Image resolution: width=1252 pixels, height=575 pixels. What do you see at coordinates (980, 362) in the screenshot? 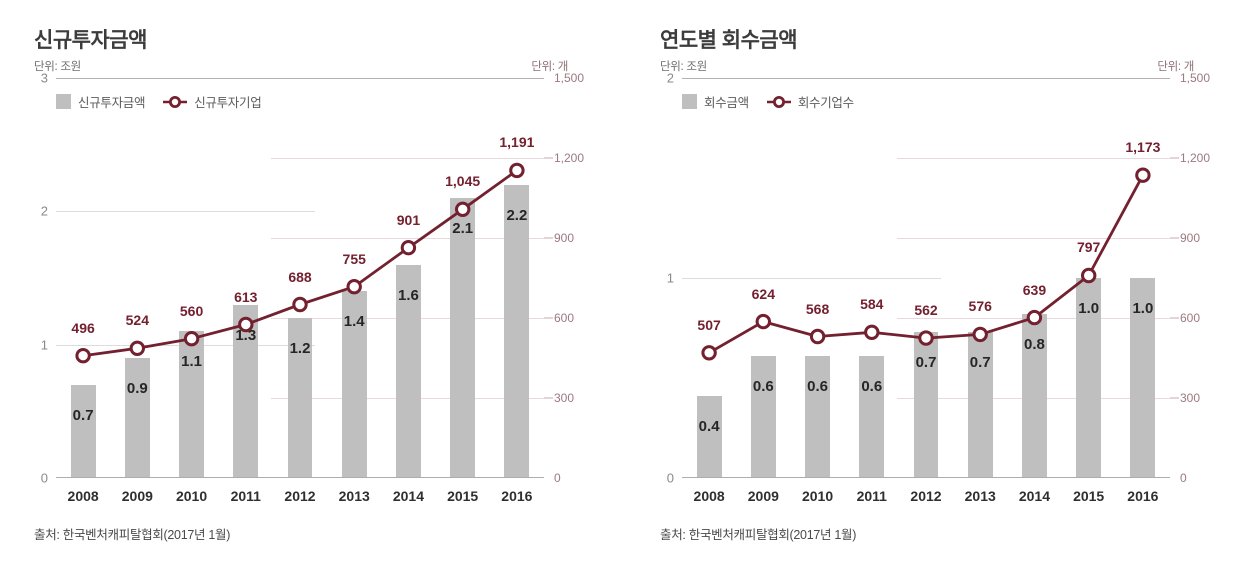
I see `bar-value-label-2013: 0.7` at bounding box center [980, 362].